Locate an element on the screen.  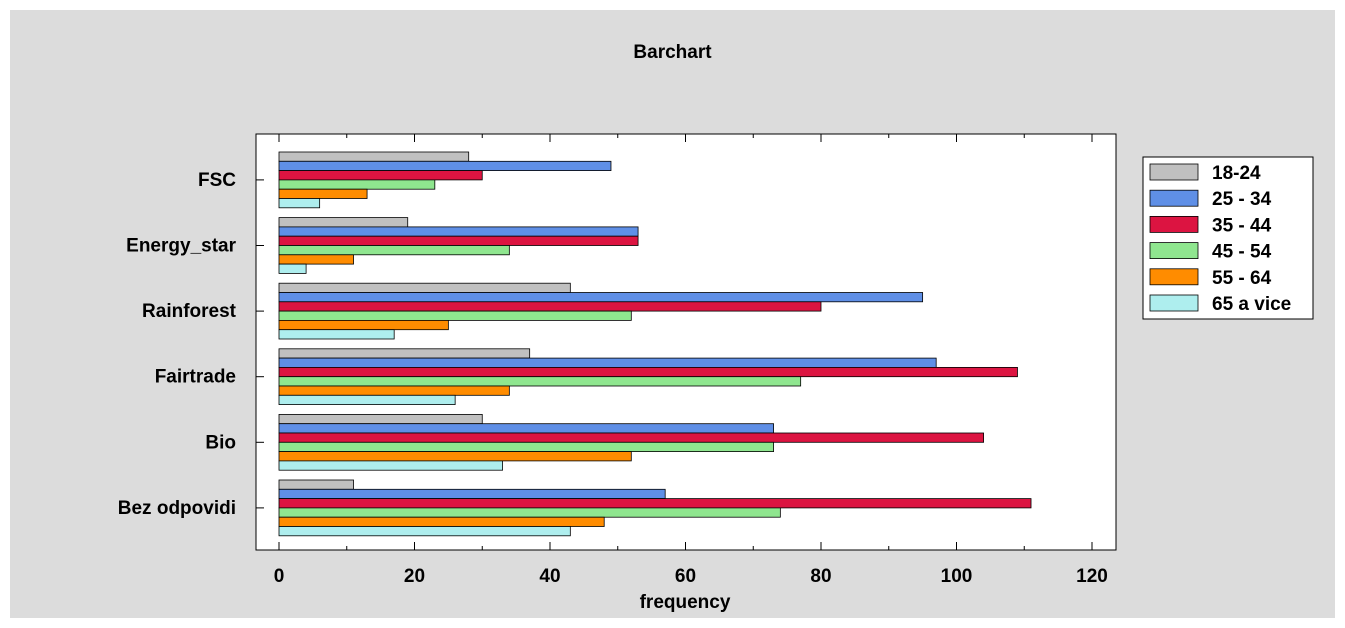
category-label: Rainforest is located at coordinates (189, 311).